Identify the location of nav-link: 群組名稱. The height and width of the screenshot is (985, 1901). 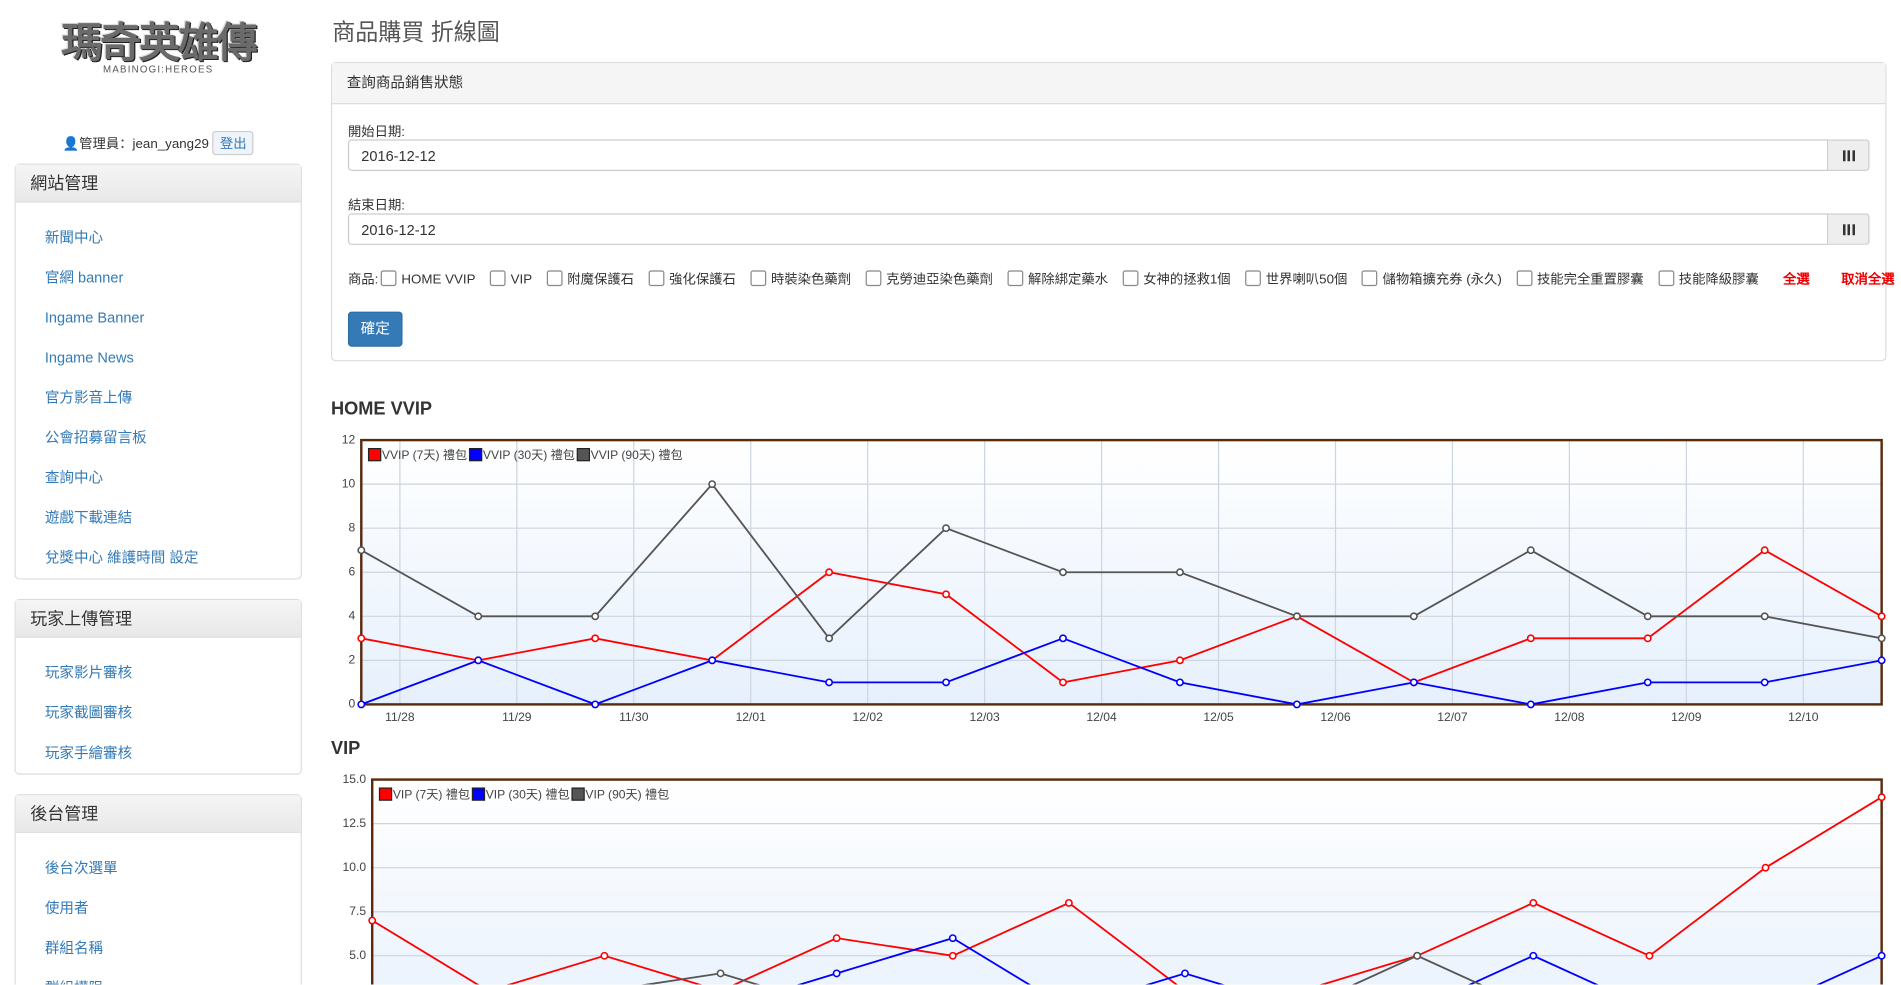
(74, 948).